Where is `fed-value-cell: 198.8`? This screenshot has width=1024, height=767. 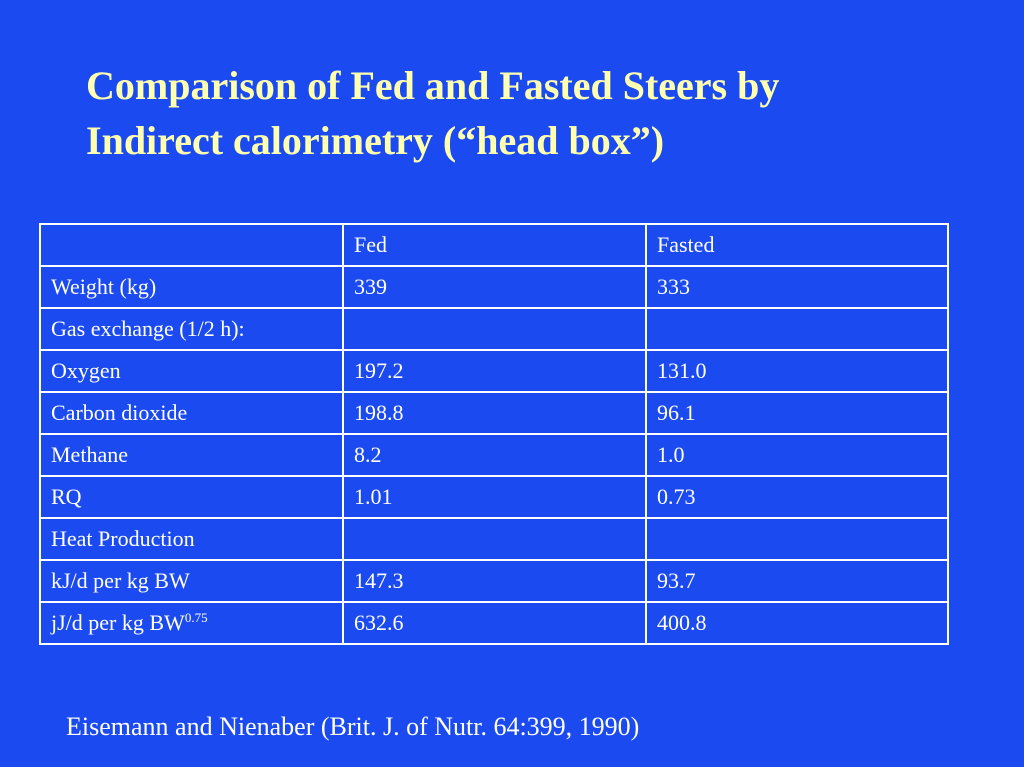
fed-value-cell: 198.8 is located at coordinates (494, 413).